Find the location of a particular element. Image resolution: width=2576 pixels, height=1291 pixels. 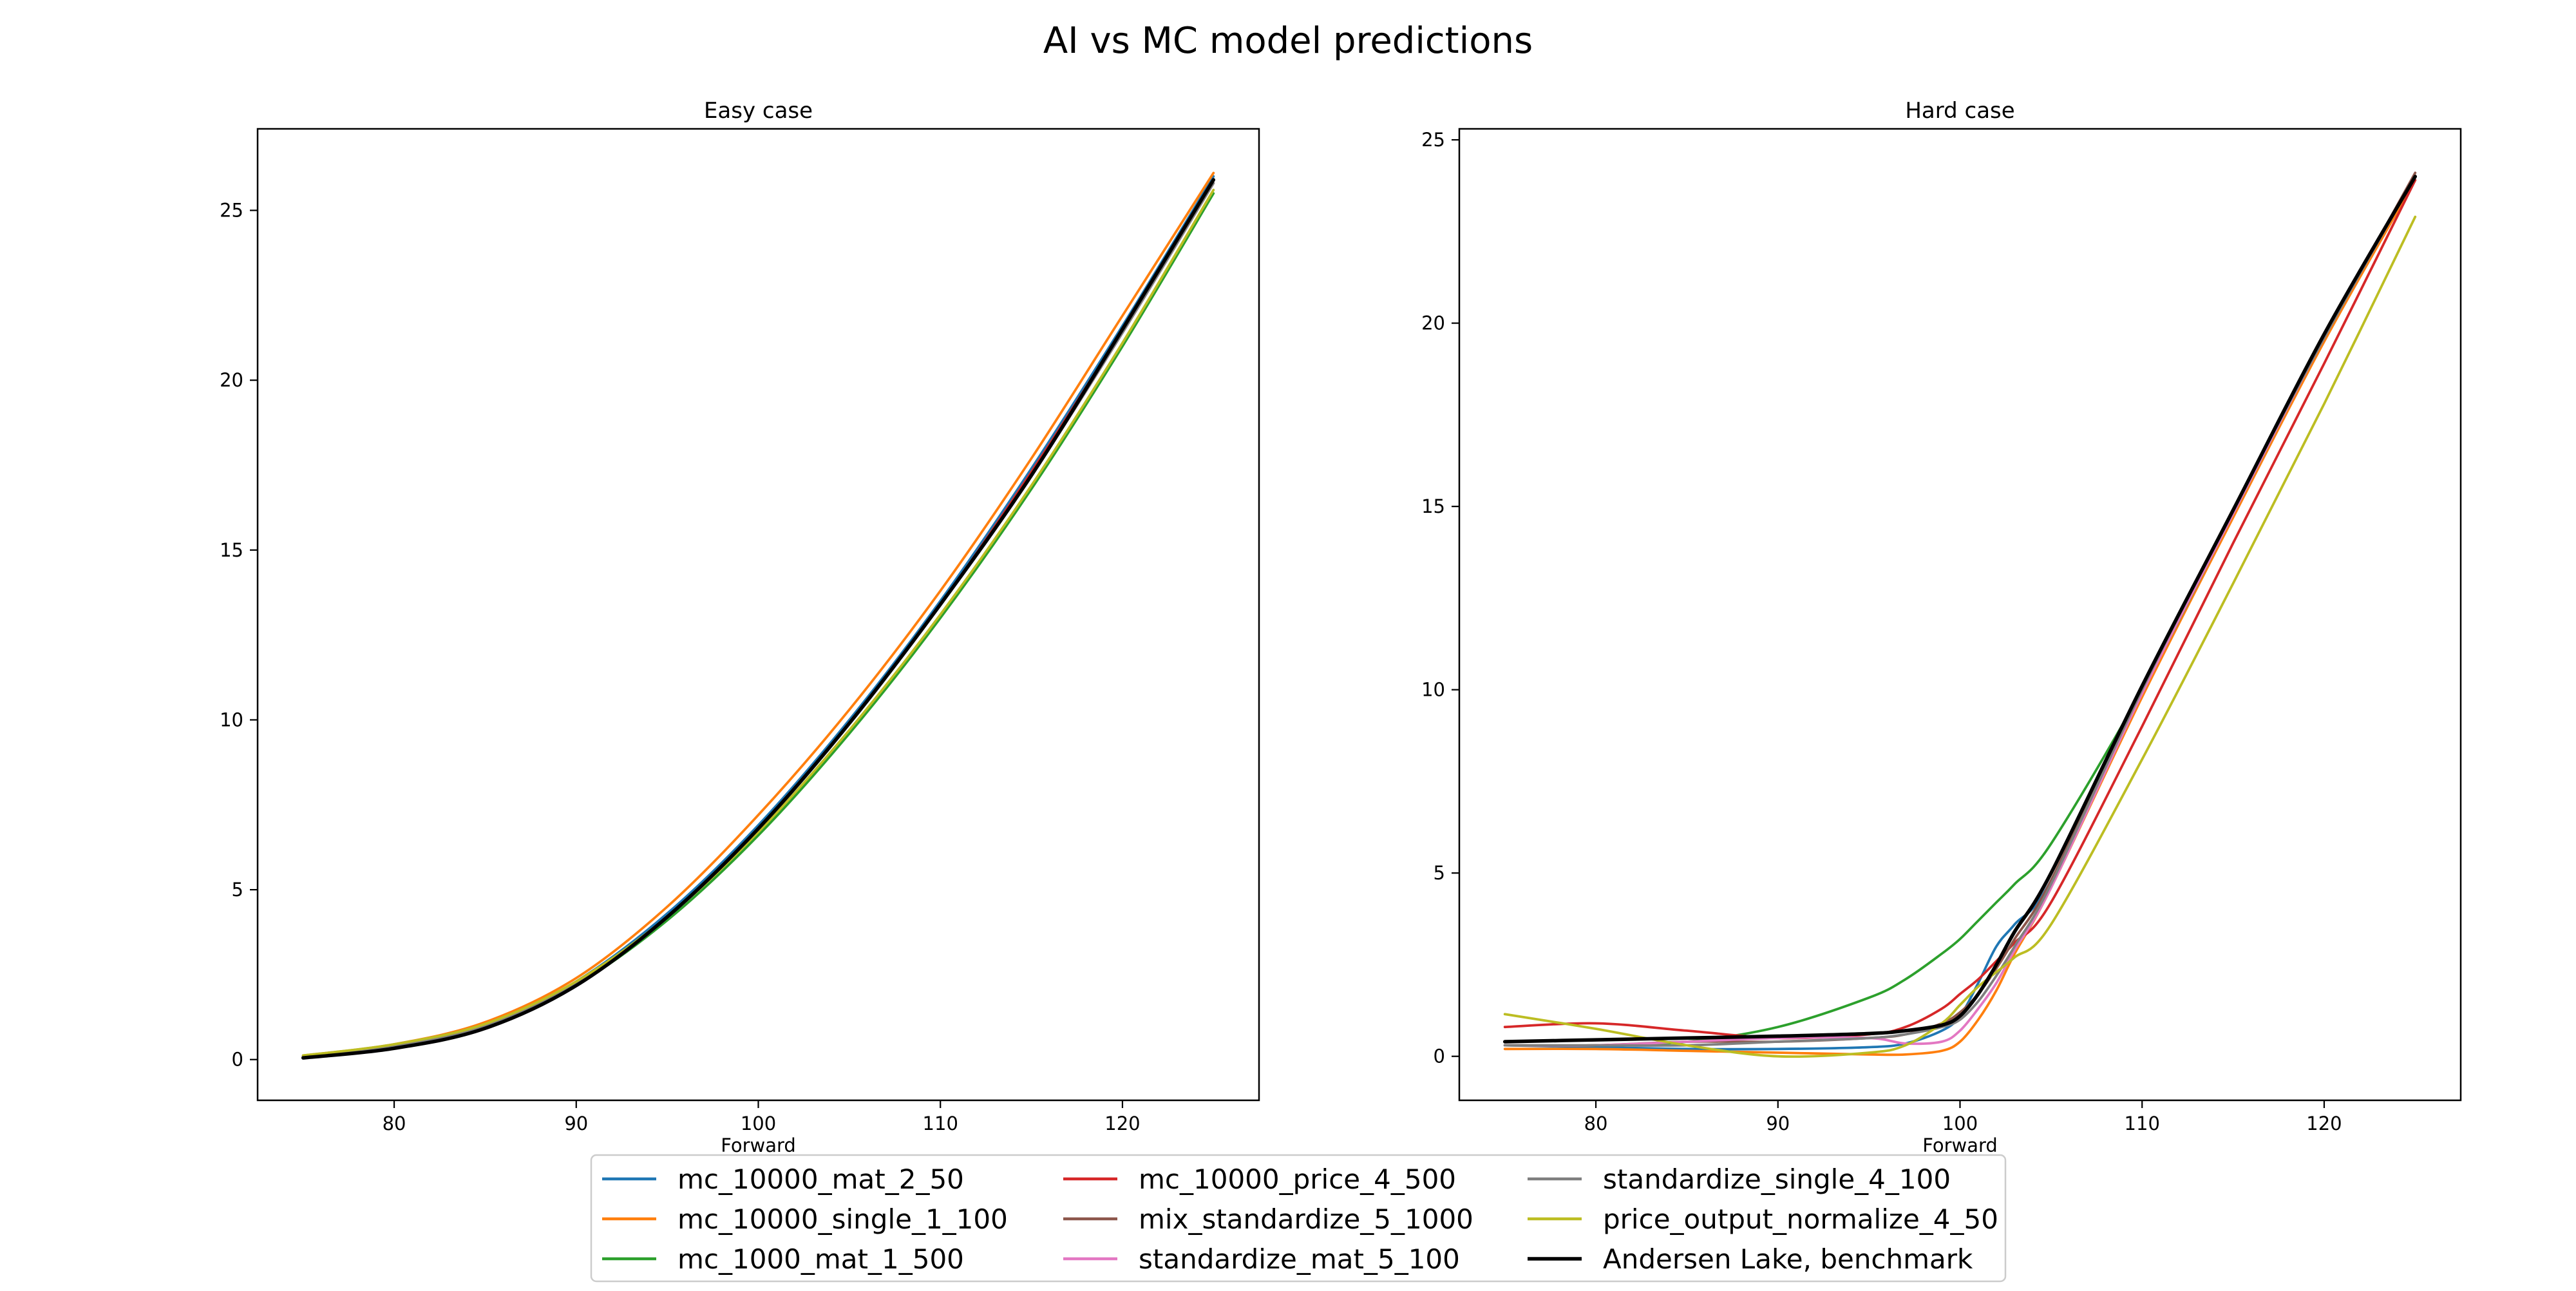

legend-label: mc_10000_price_4_500 is located at coordinates (1297, 1179).